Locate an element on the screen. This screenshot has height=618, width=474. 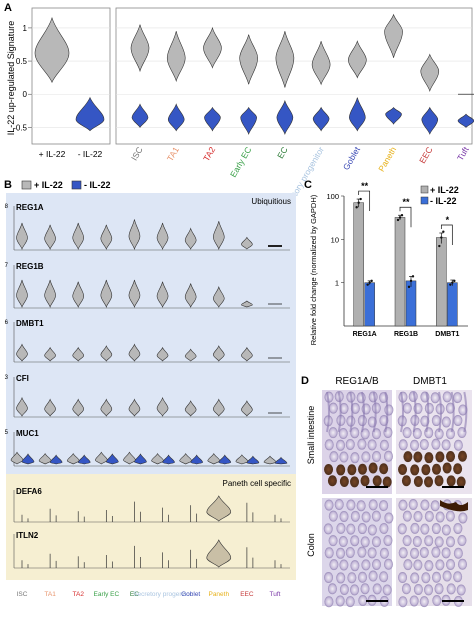
panel-b-legend-minus-swatch is located at coordinates (76, 185).